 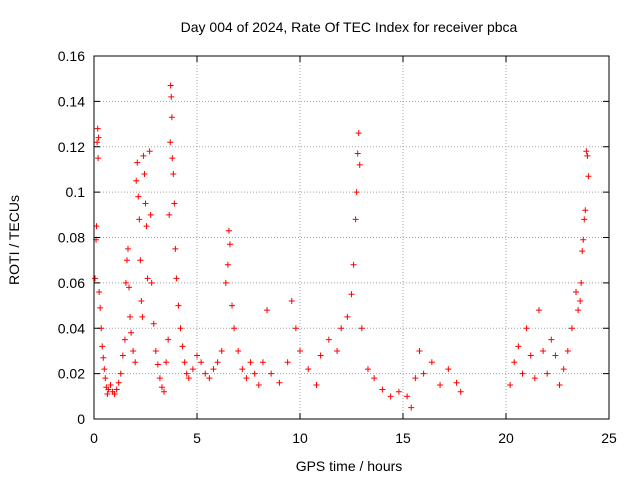 I want to click on x-tick-label: 10, so click(x=300, y=438).